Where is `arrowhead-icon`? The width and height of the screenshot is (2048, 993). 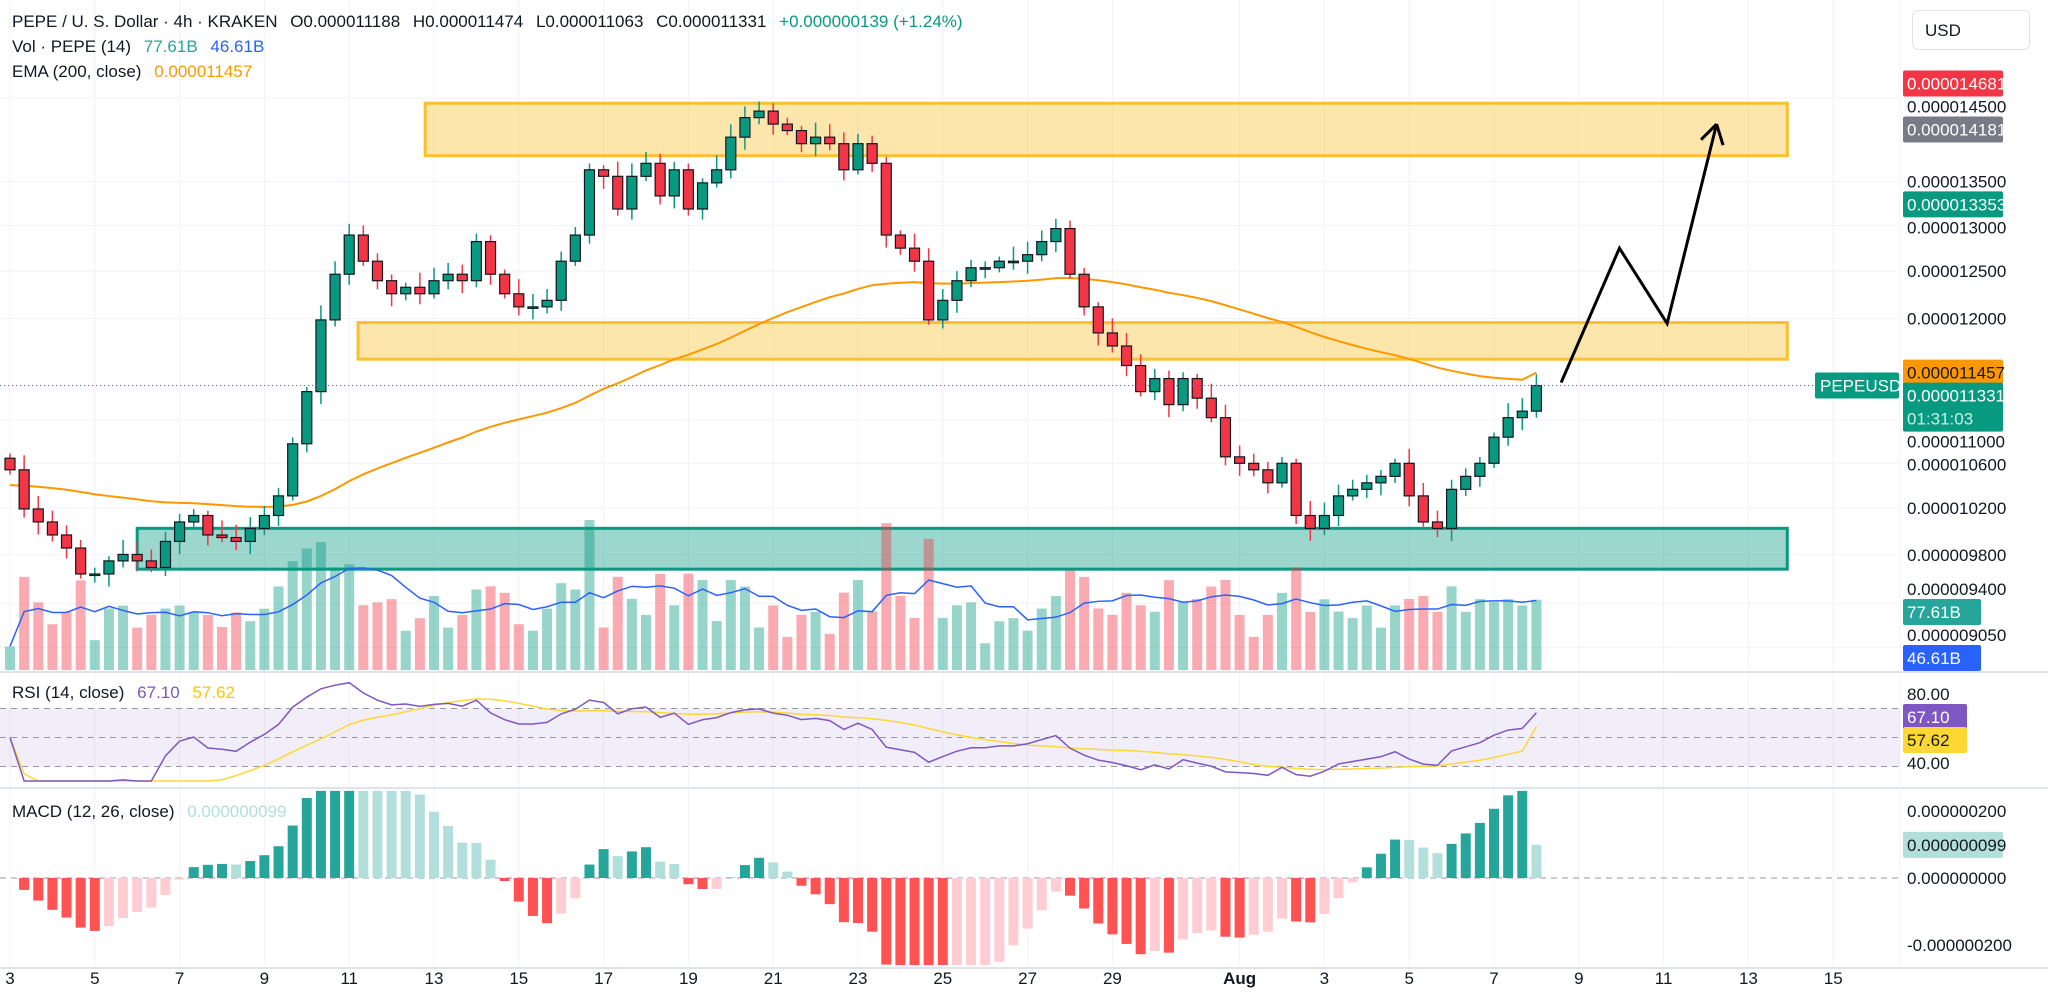
arrowhead-icon is located at coordinates (1720, 134).